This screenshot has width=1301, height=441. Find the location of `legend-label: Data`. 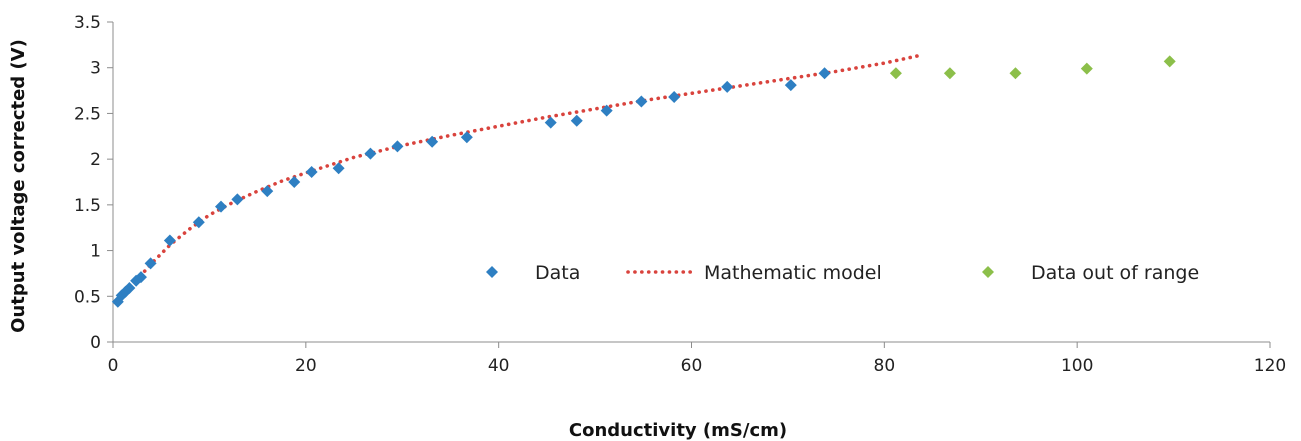

legend-label: Data is located at coordinates (557, 273).